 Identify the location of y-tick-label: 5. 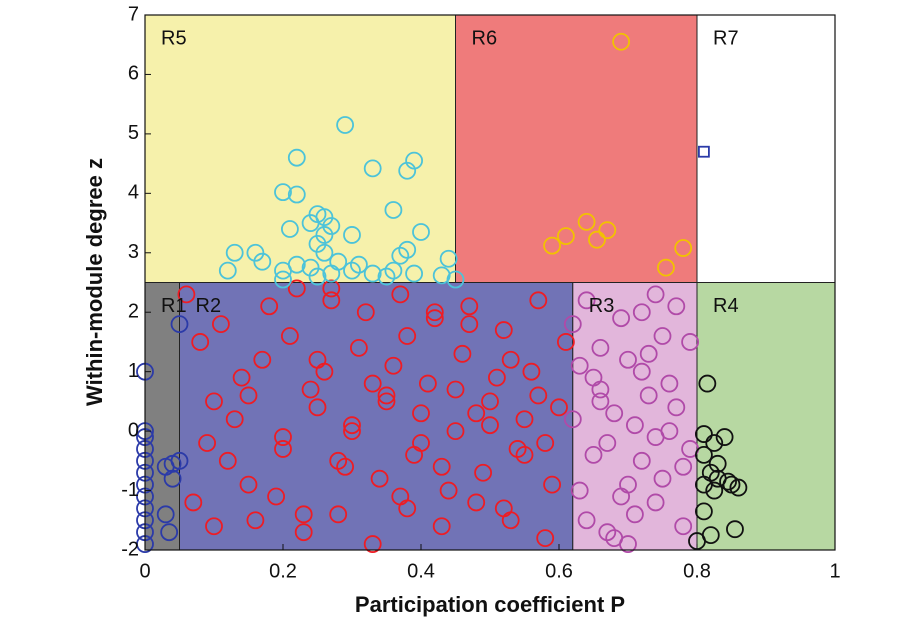
(133, 133).